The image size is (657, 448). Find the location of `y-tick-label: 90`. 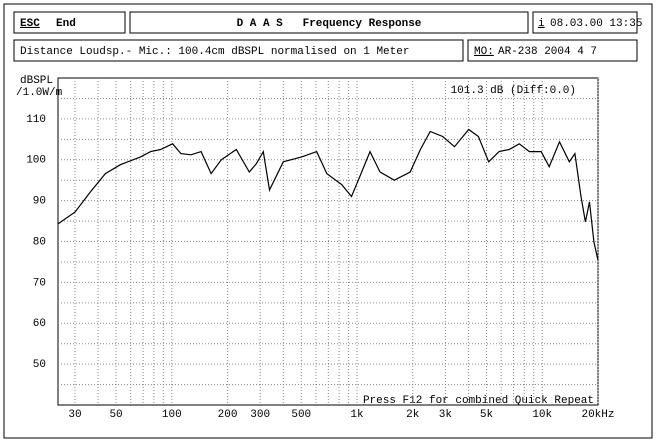

y-tick-label: 90 is located at coordinates (39, 202).